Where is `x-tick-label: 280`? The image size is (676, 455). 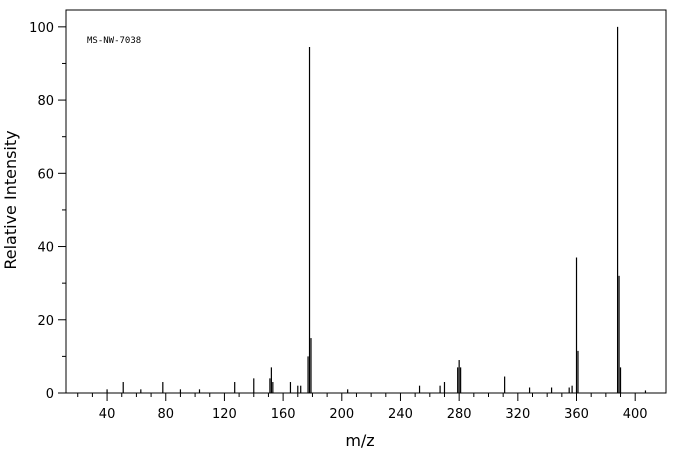 x-tick-label: 280 is located at coordinates (459, 414).